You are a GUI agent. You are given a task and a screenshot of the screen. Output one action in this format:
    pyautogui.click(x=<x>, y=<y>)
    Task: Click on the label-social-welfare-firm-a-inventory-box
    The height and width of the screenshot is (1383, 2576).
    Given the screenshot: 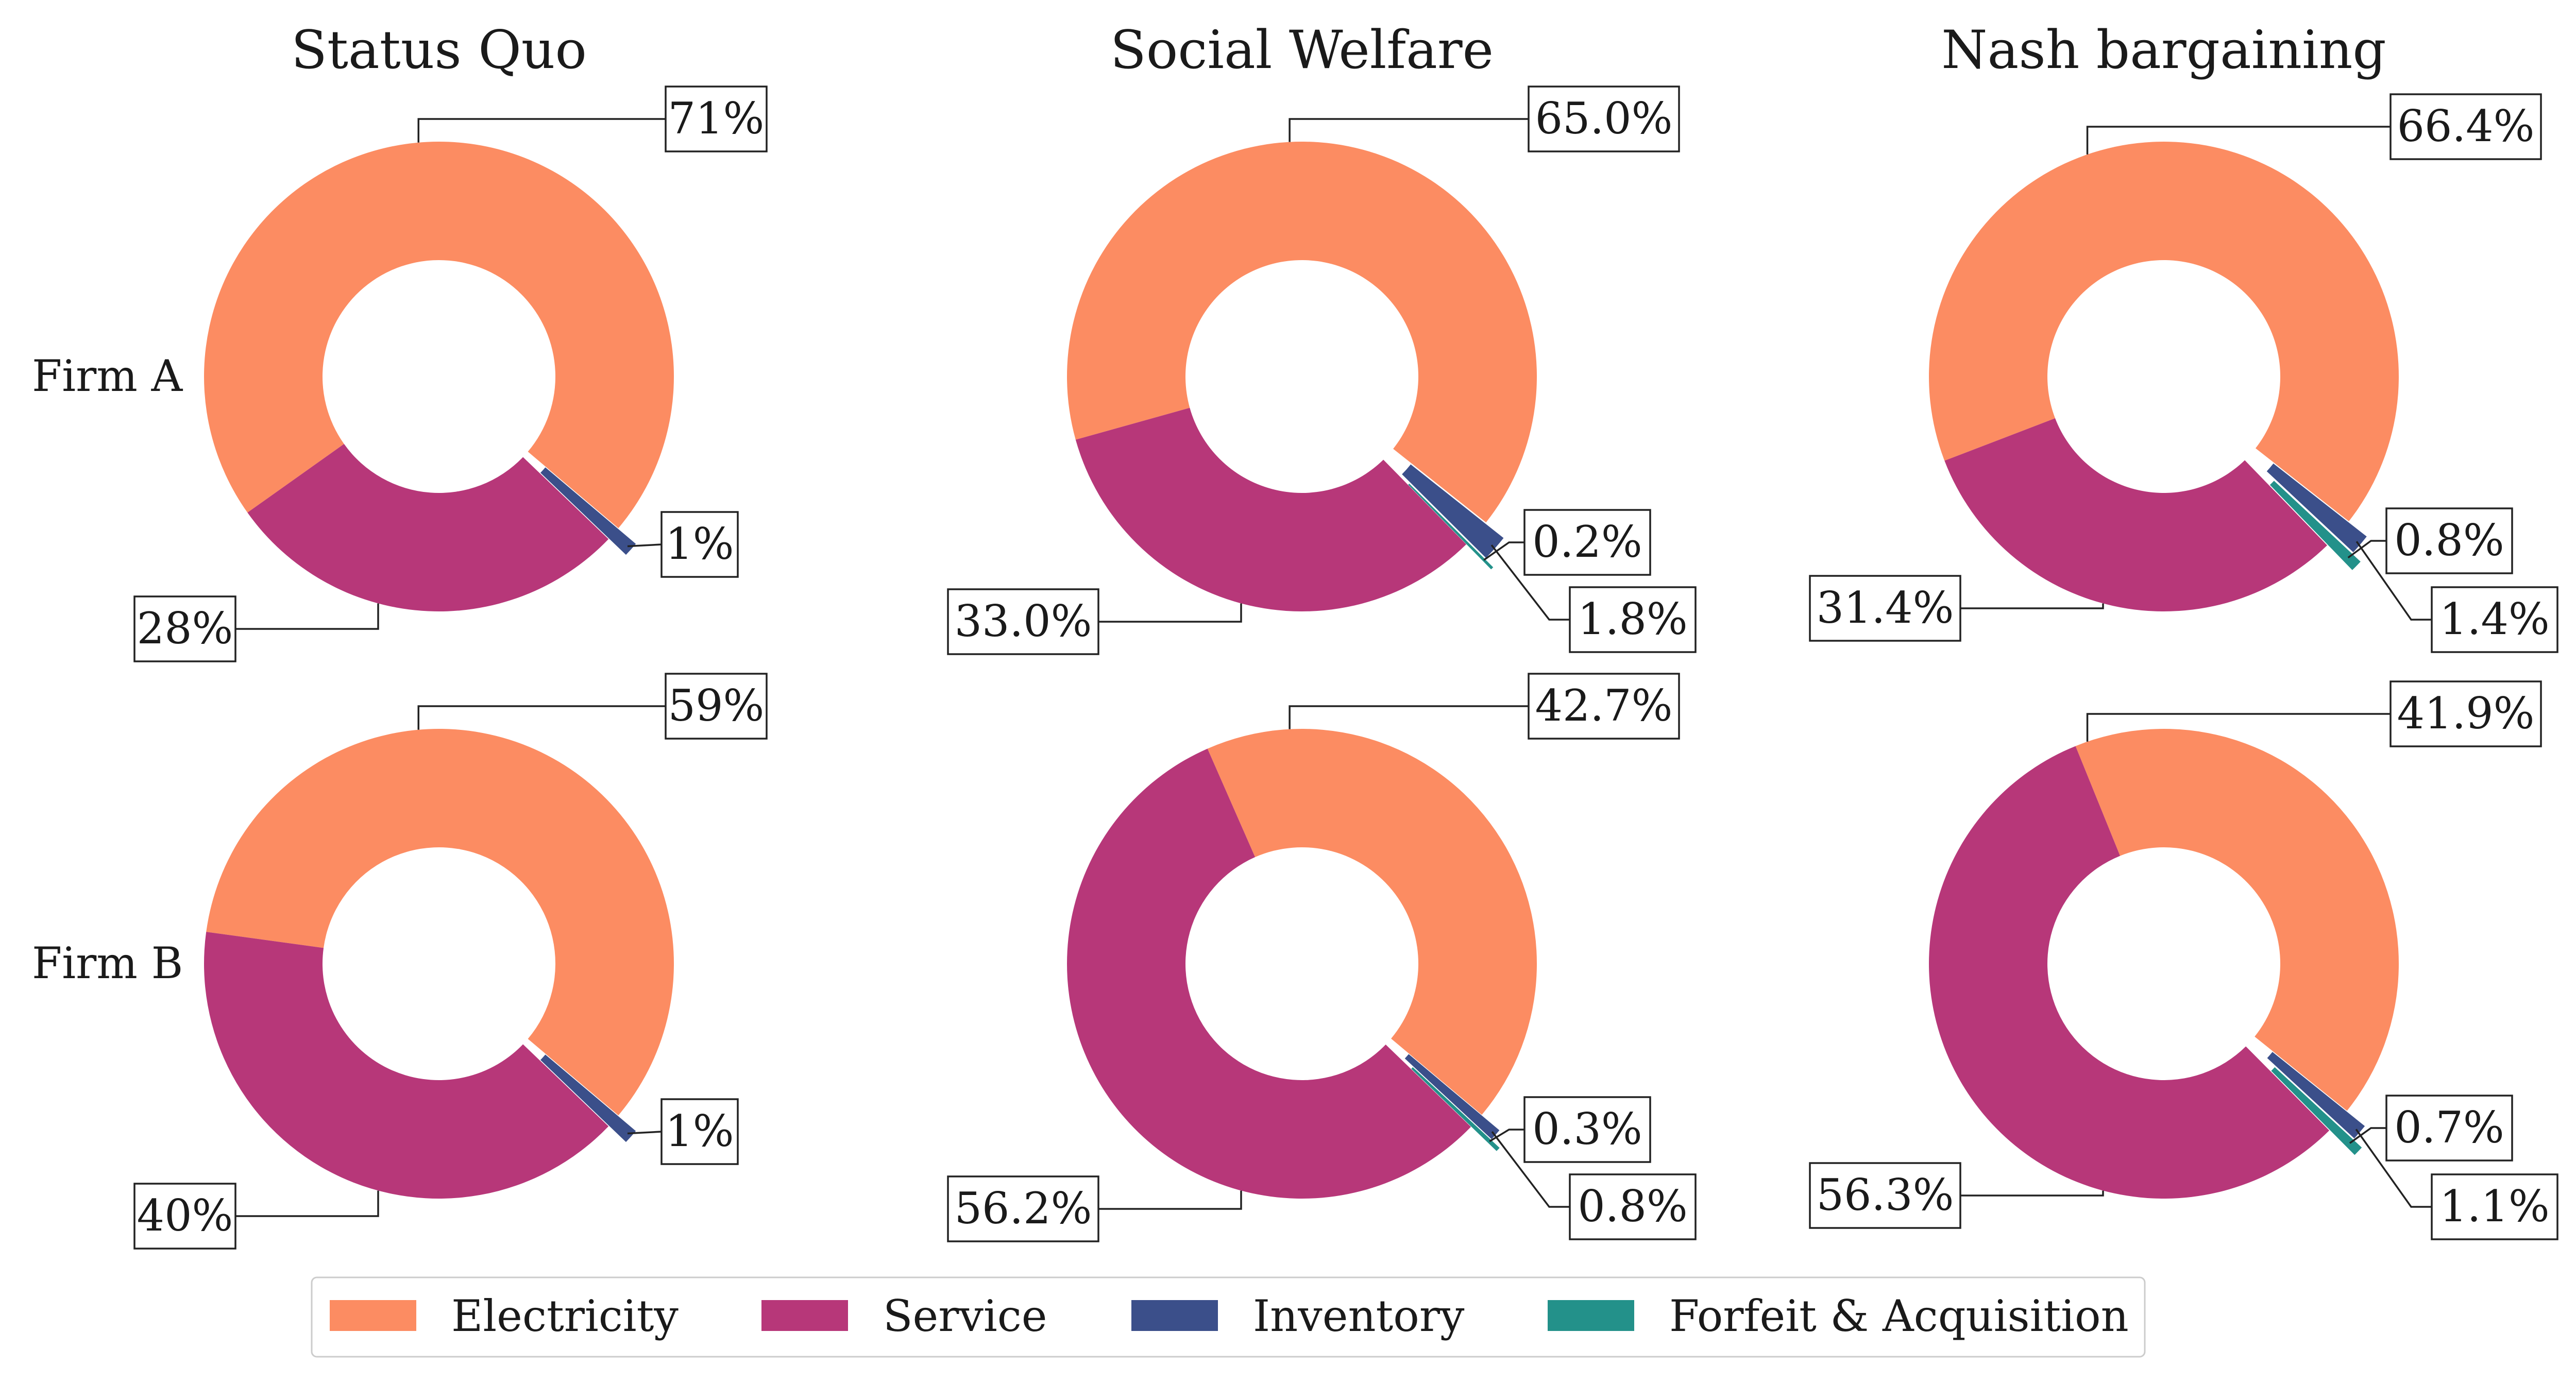 What is the action you would take?
    pyautogui.click(x=1633, y=619)
    